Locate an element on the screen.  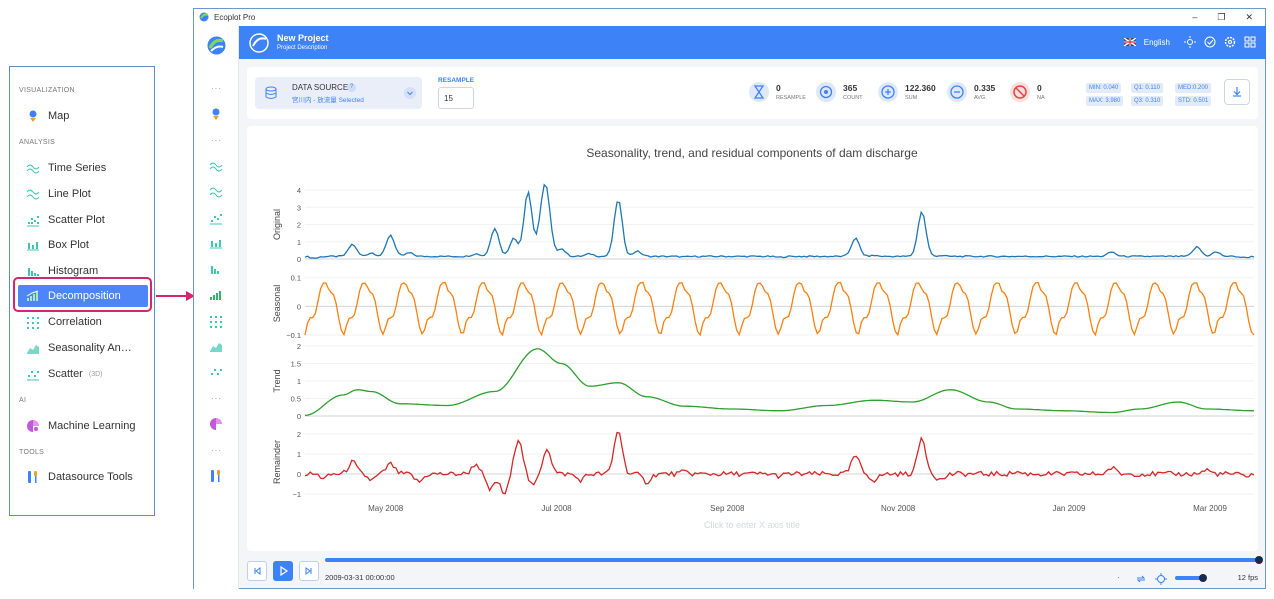
decomposition-icon is located at coordinates (216, 295).